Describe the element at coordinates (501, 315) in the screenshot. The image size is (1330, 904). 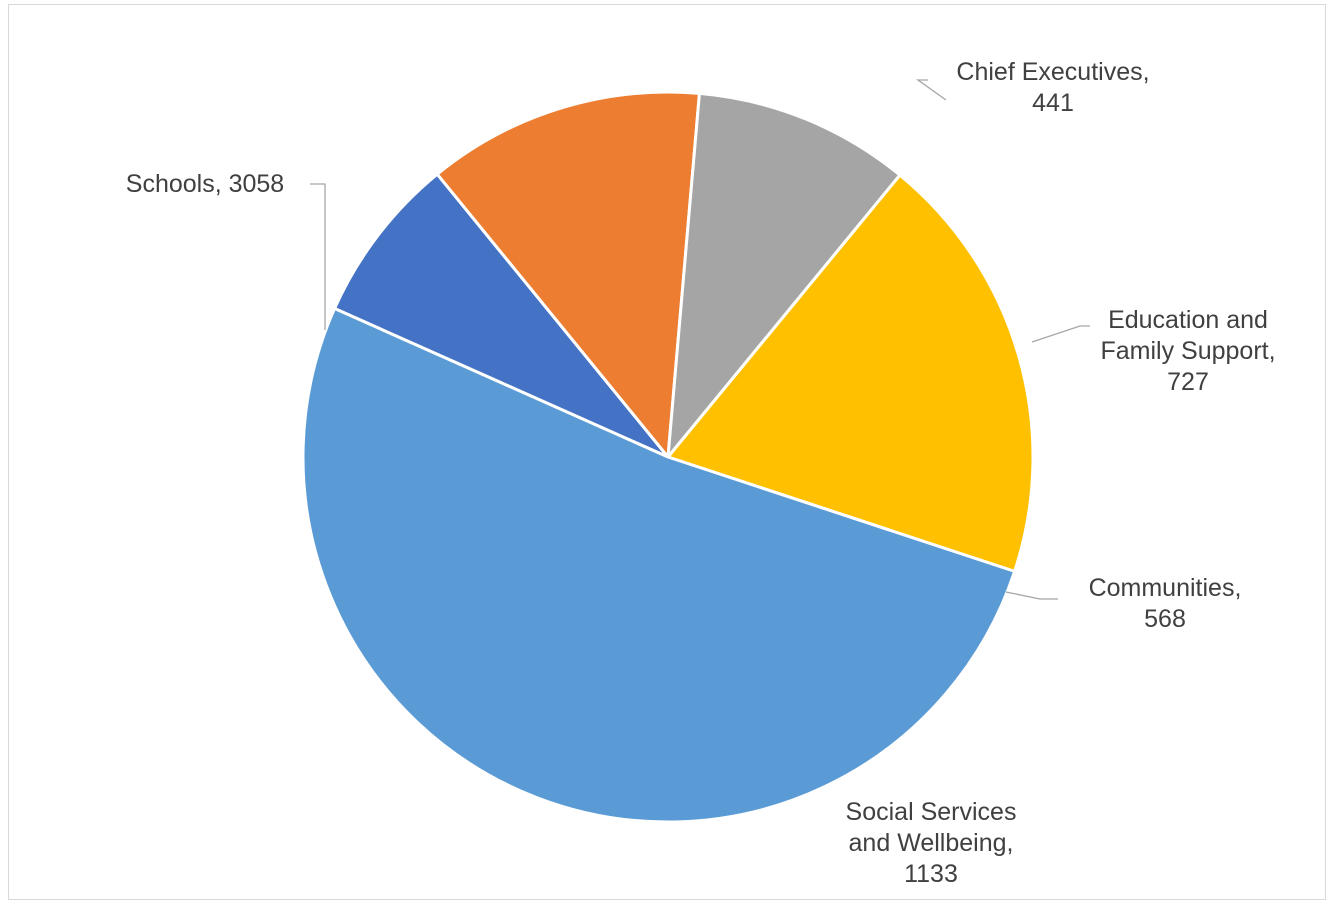
I see `pie-slice-chief-executives` at that location.